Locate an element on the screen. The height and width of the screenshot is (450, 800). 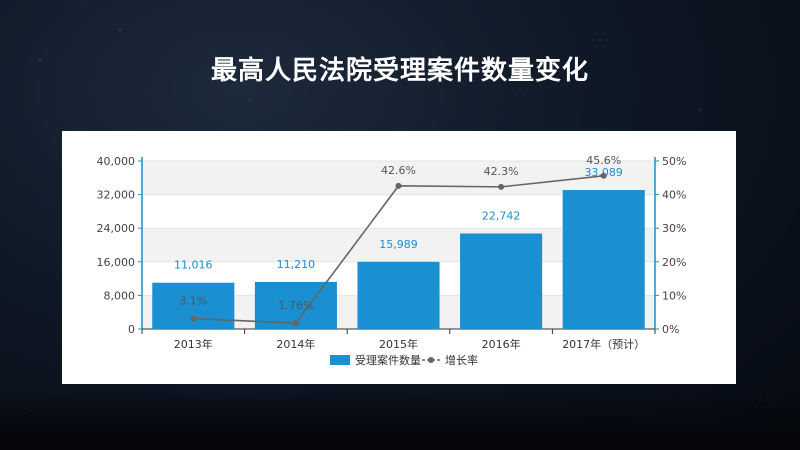
chart-legend: 受理案件数量 增长率 is located at coordinates (404, 360).